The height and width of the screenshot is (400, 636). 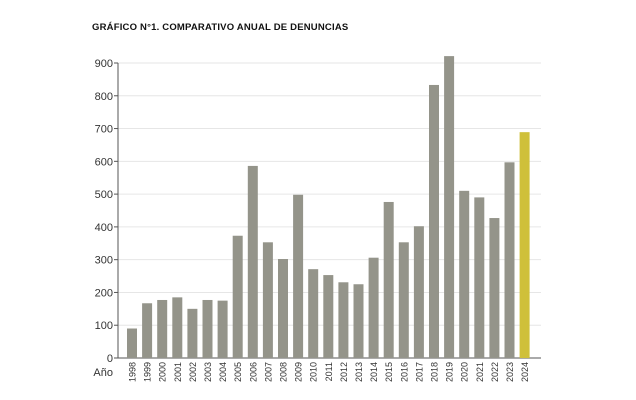 What do you see at coordinates (104, 162) in the screenshot?
I see `y-tick-label: 600` at bounding box center [104, 162].